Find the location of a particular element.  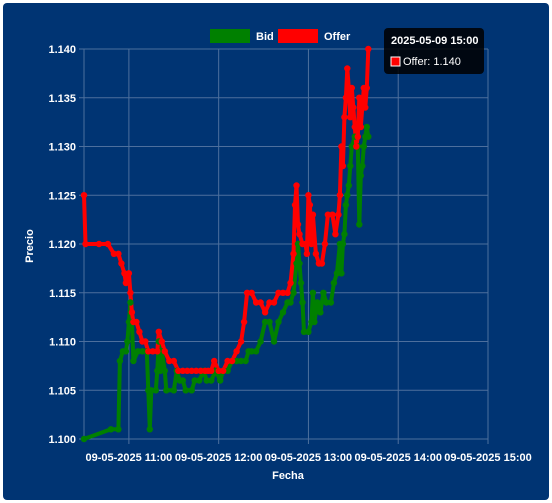

y-tick-label: 1.110 is located at coordinates (62, 343).